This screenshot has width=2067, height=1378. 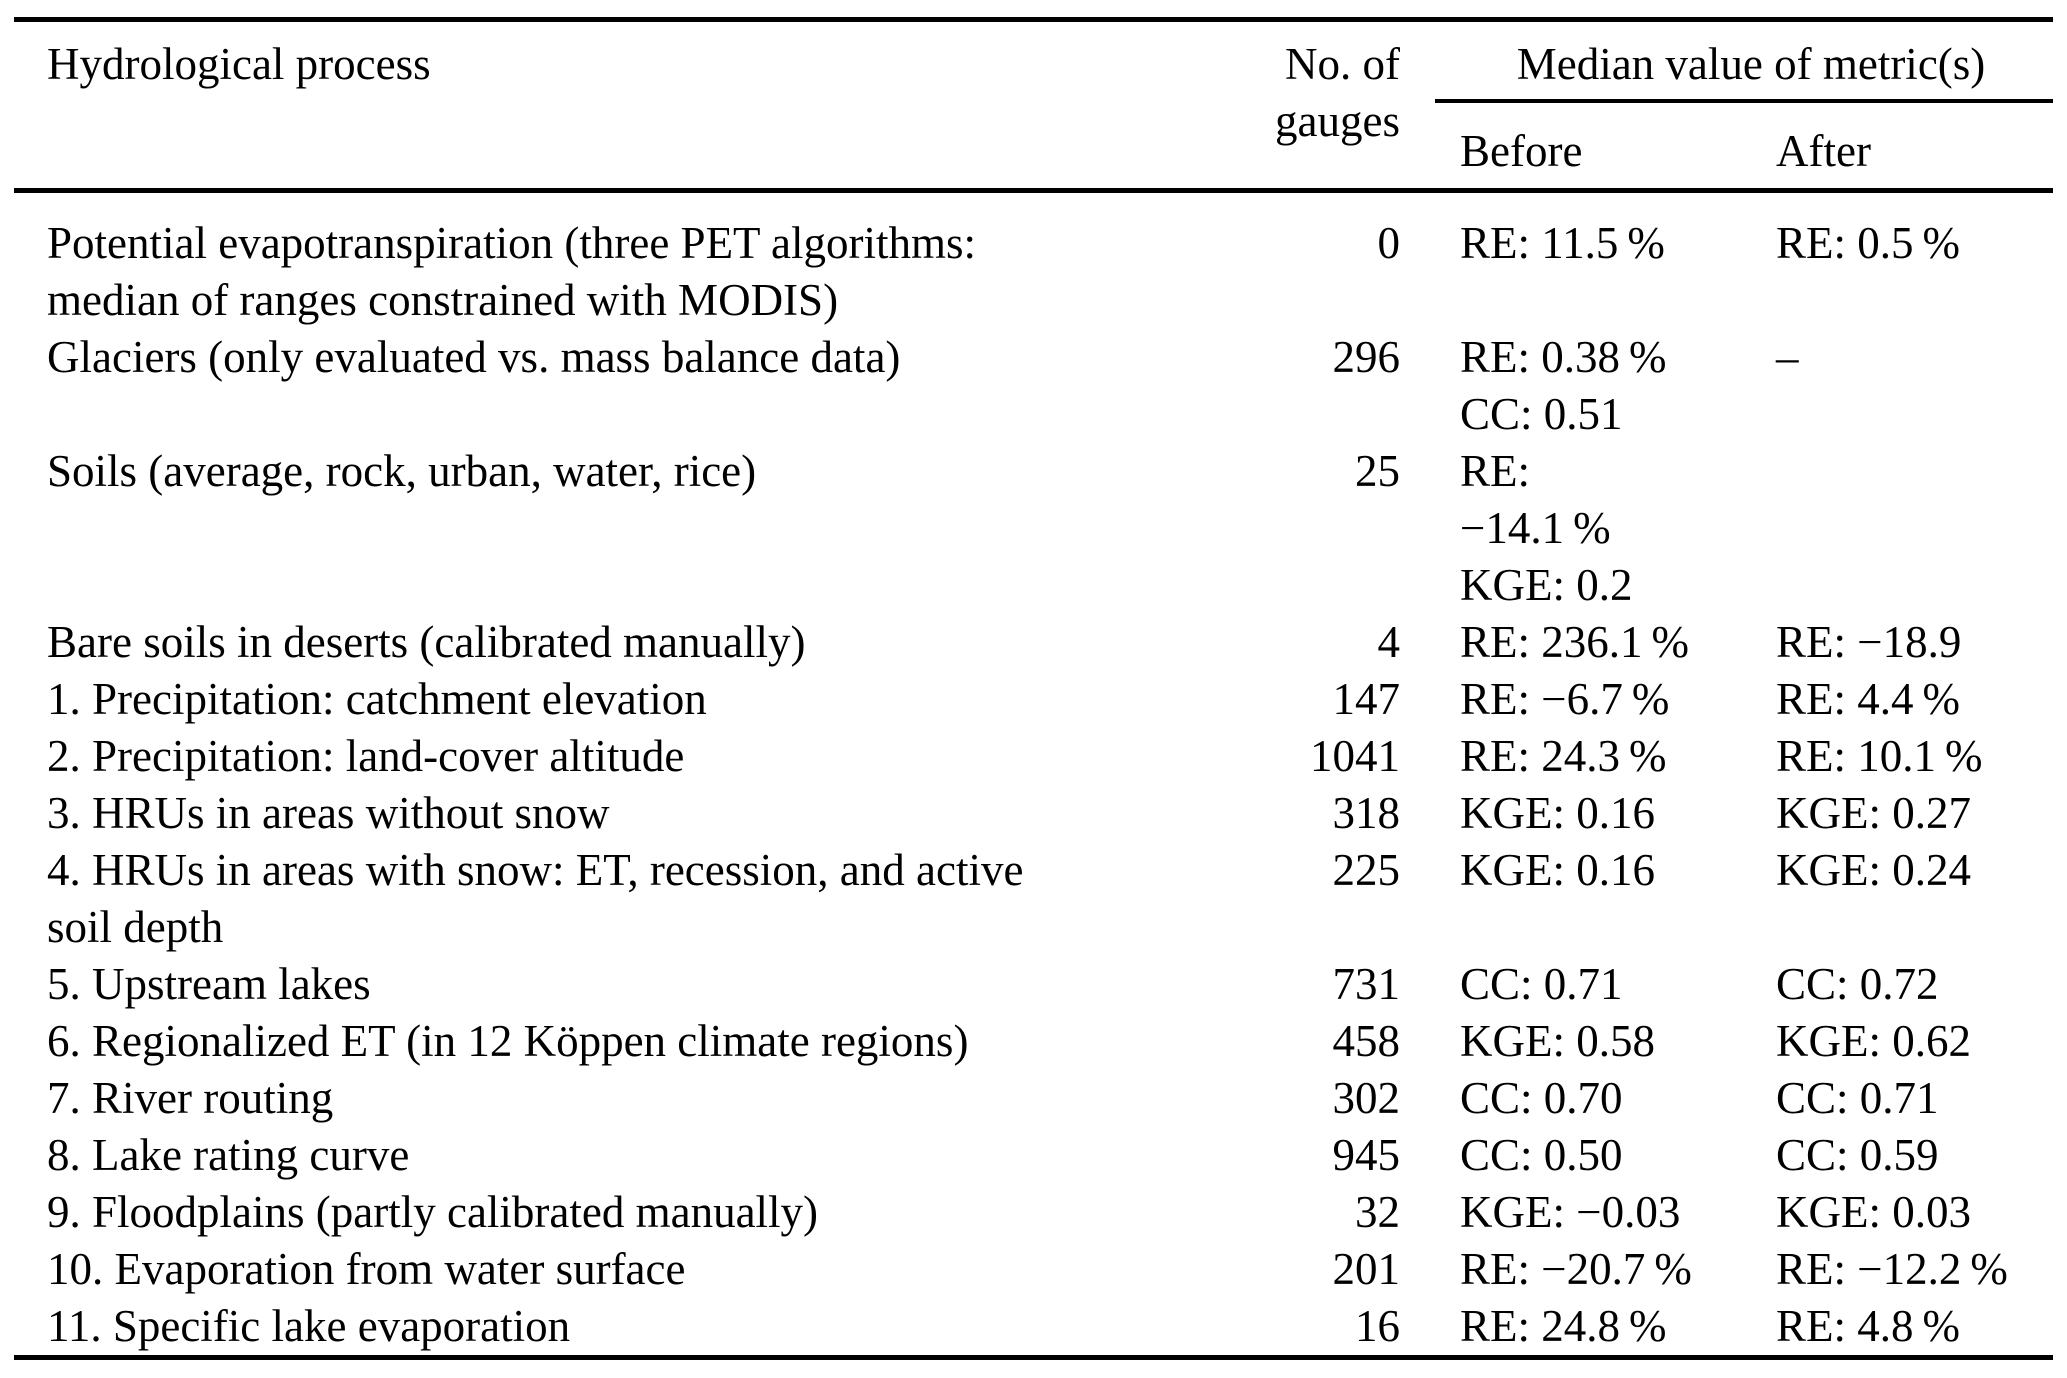 What do you see at coordinates (1541, 1098) in the screenshot?
I see `before-metric-cell: CC: 0.70` at bounding box center [1541, 1098].